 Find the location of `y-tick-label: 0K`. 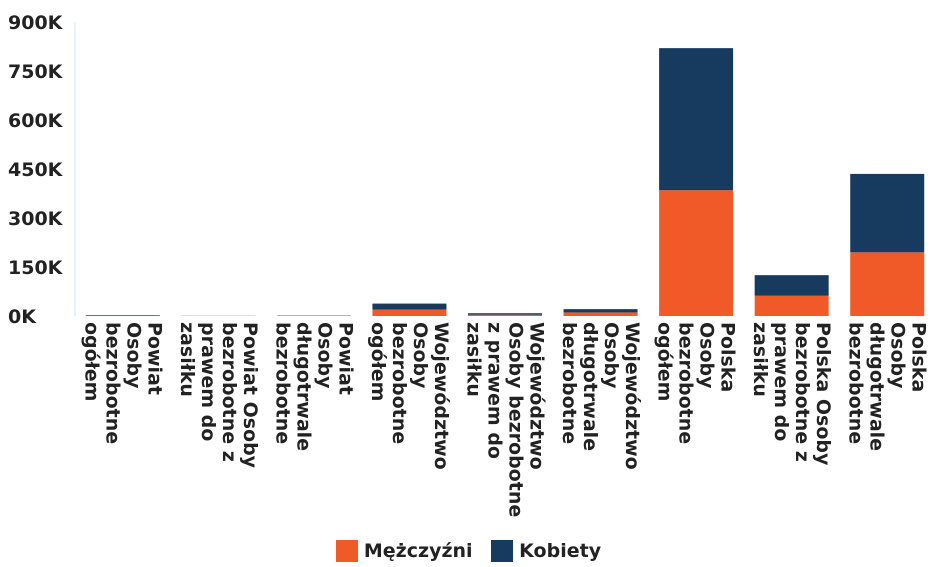

y-tick-label: 0K is located at coordinates (22, 317).